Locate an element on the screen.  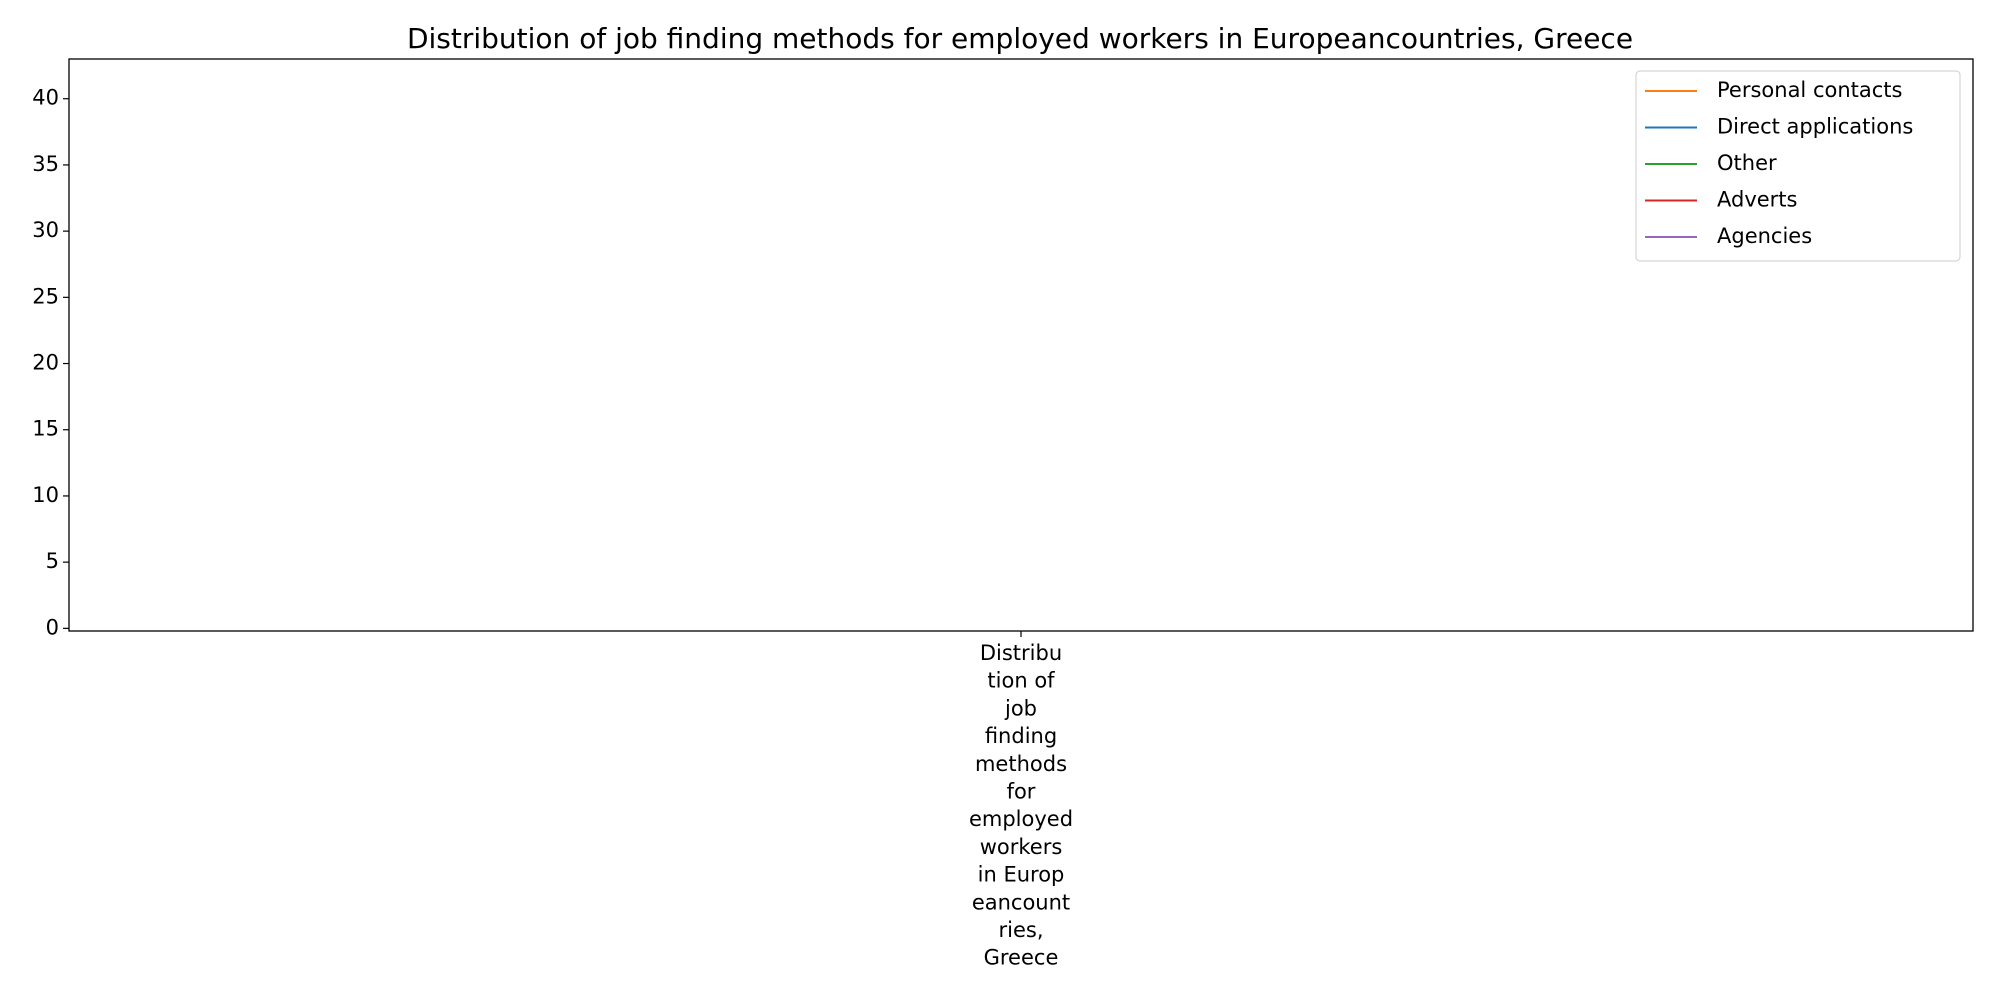
y-tick-label: 30 is located at coordinates (45, 230).